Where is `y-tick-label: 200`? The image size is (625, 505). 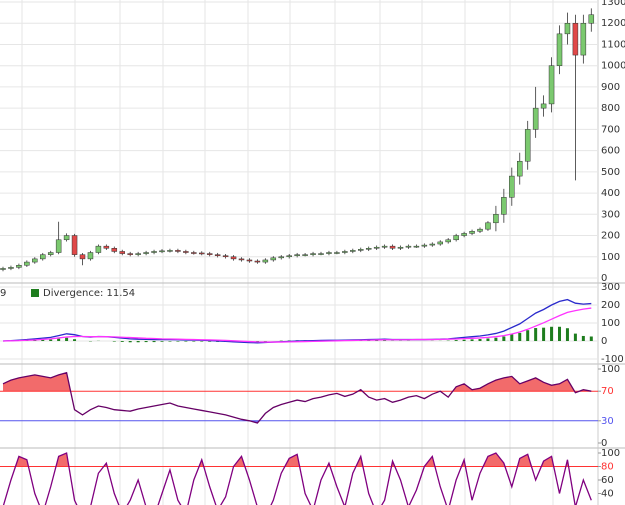
y-tick-label: 200 is located at coordinates (610, 236).